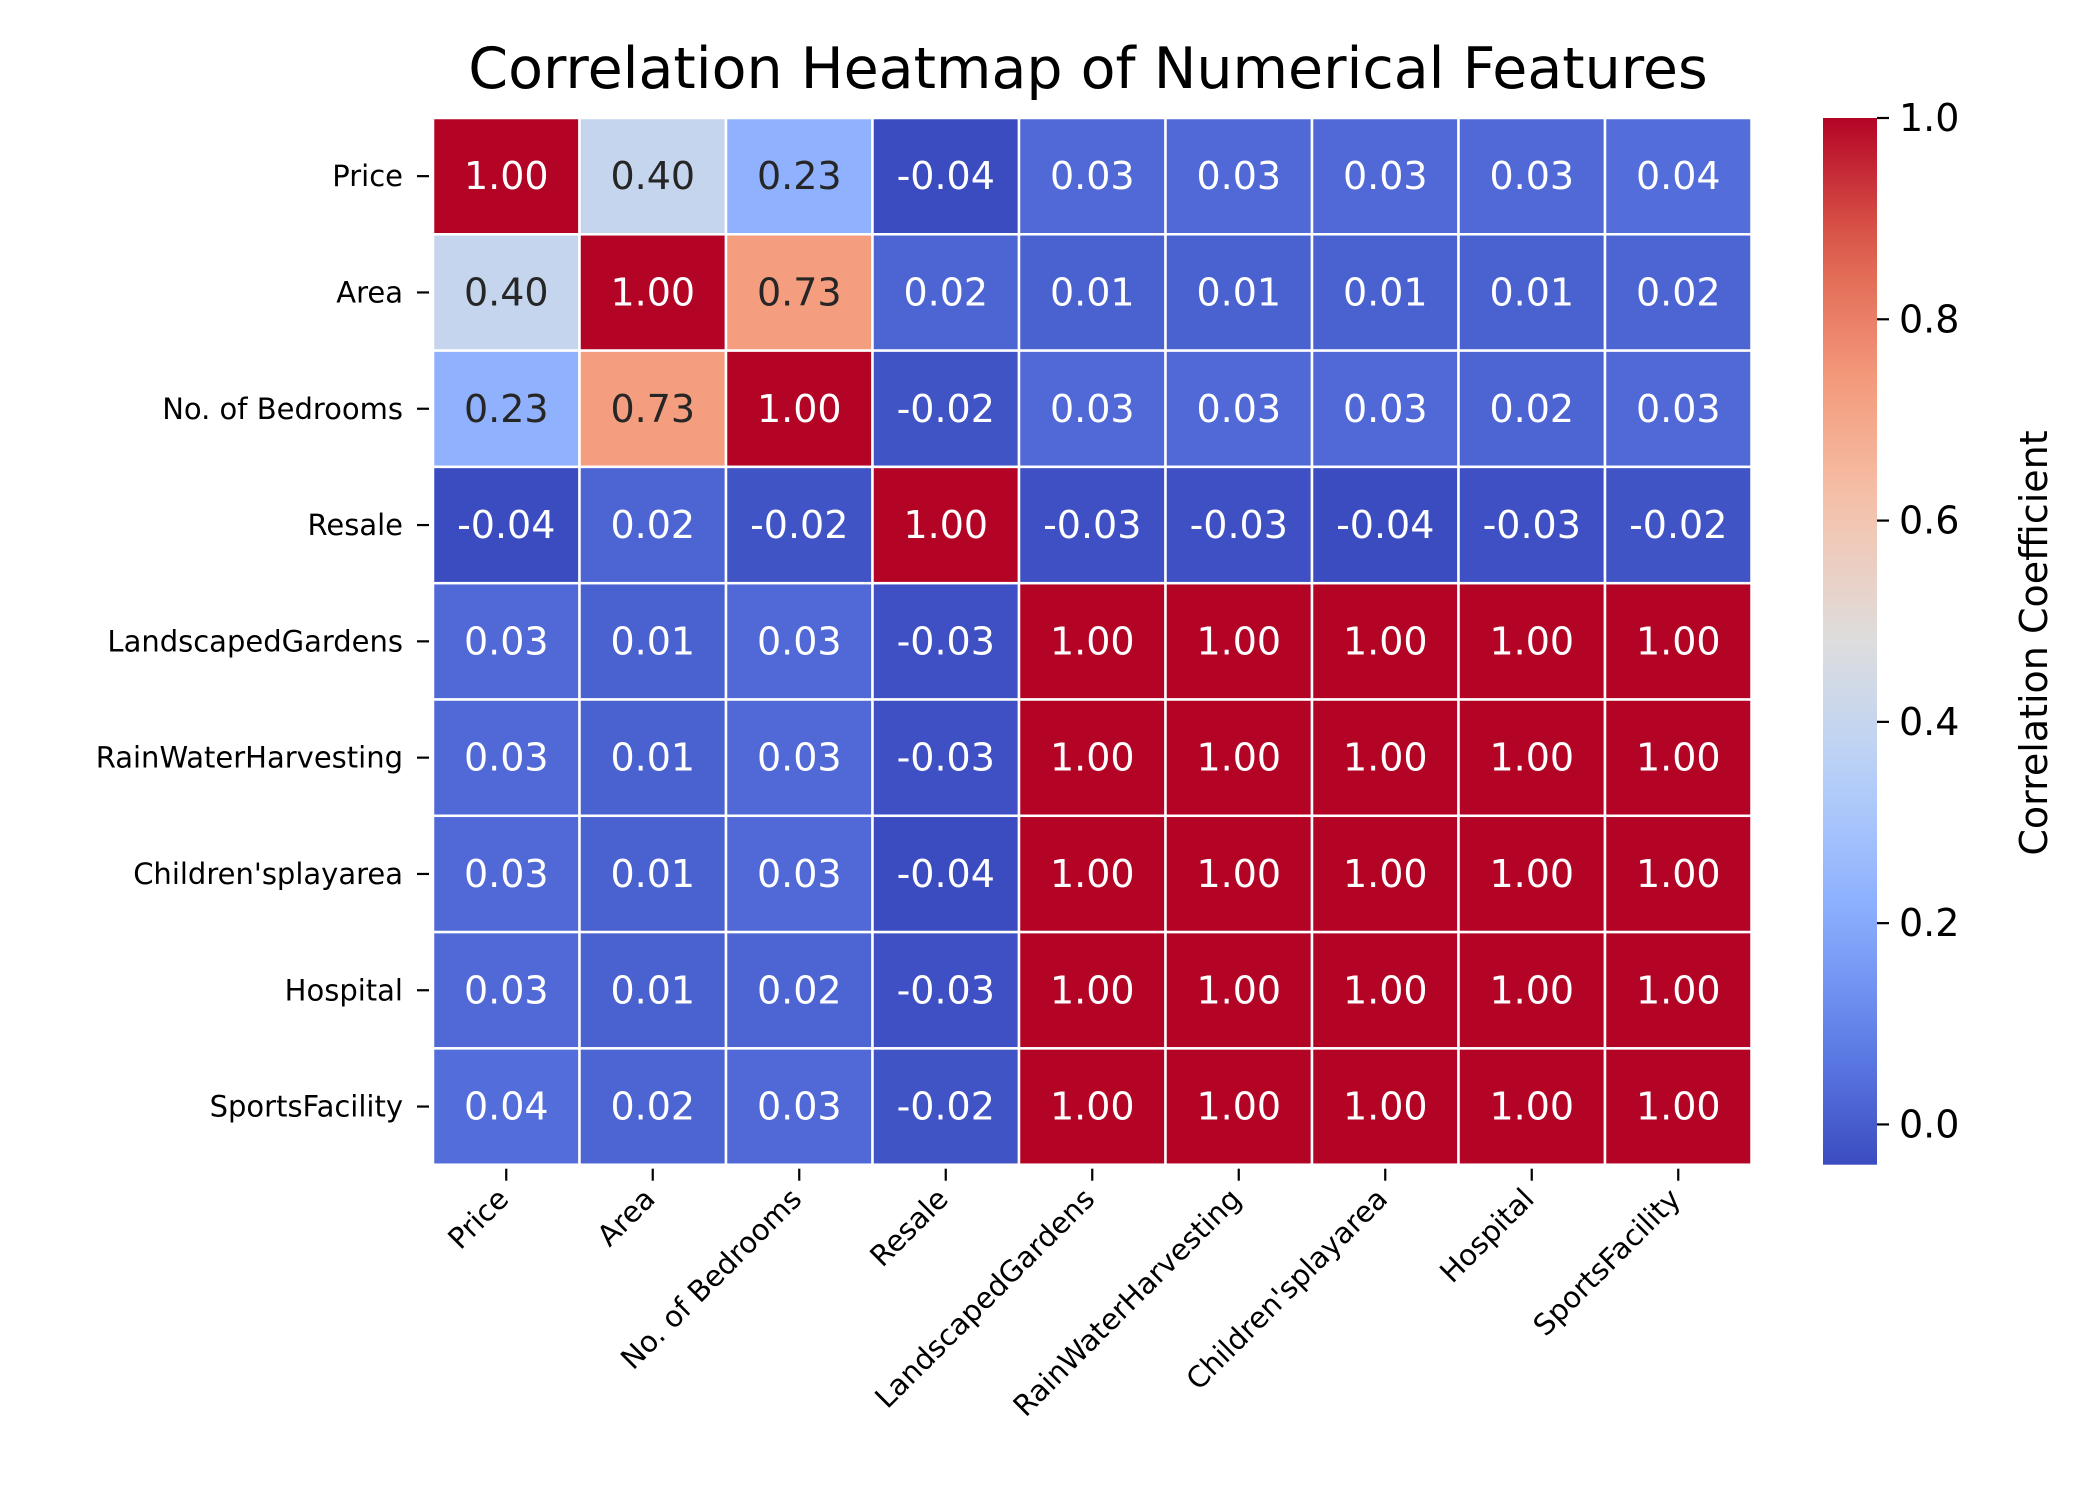 This screenshot has width=2100, height=1500. I want to click on colorbar-title: Correlation Coefficient, so click(2034, 642).